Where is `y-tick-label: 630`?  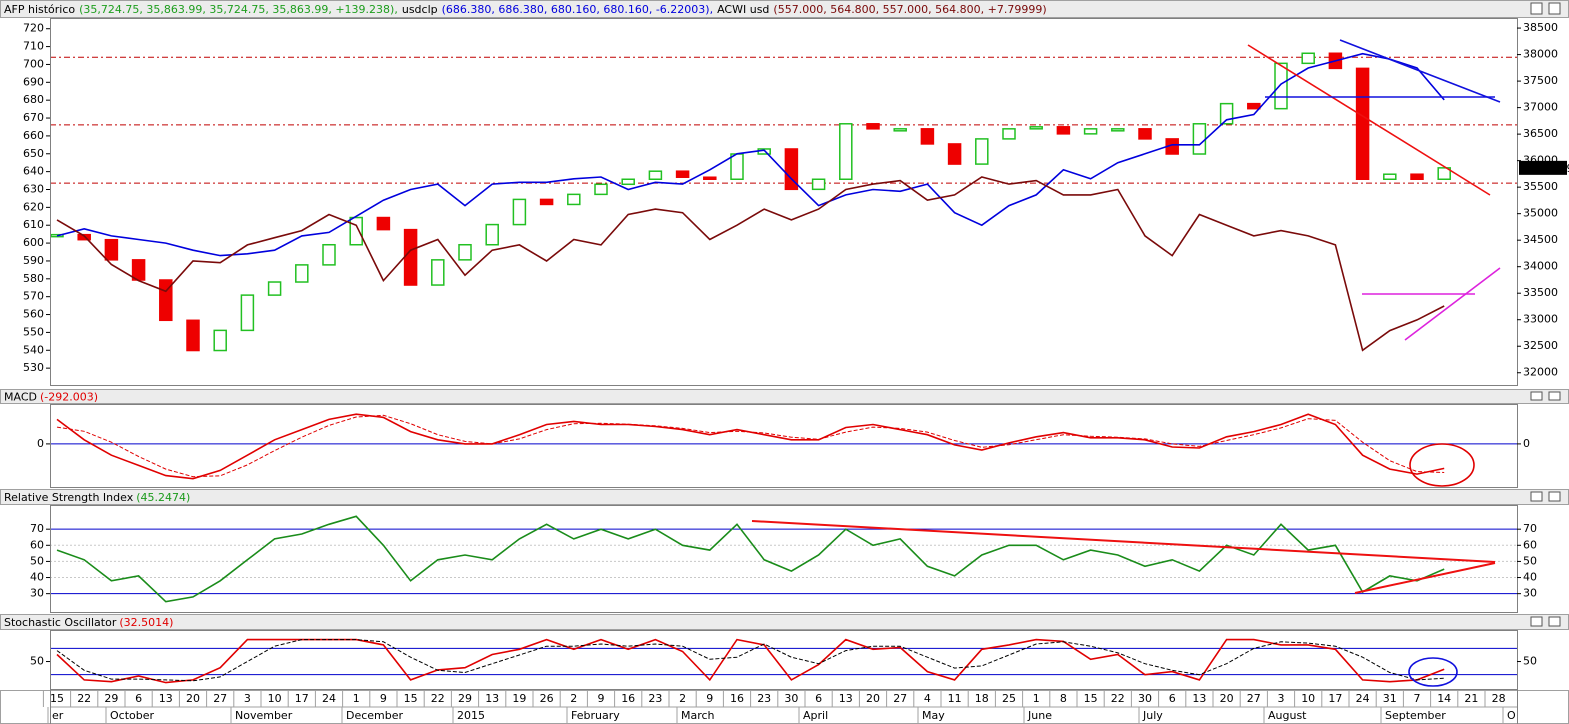
y-tick-label: 630 is located at coordinates (33, 188).